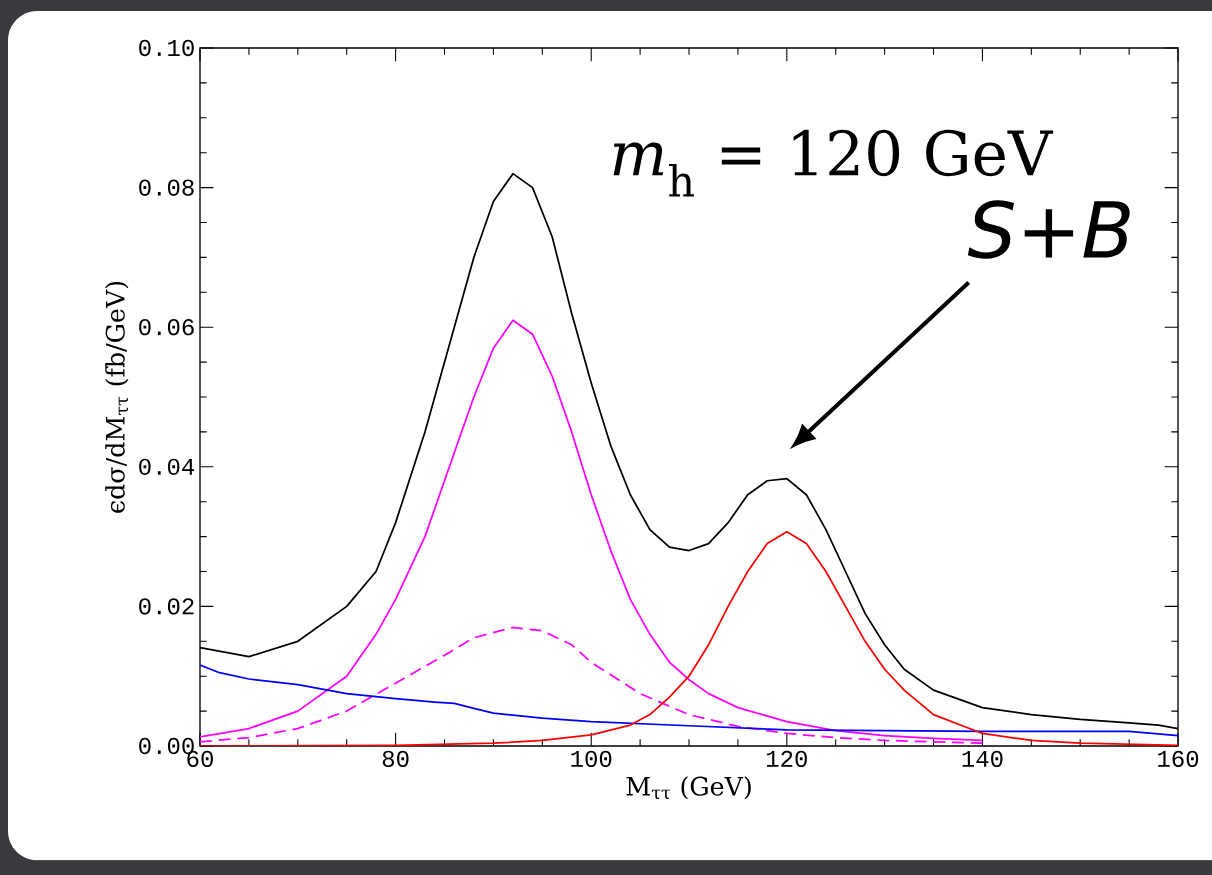 This screenshot has height=875, width=1212. Describe the element at coordinates (167, 466) in the screenshot. I see `y-tick-label: 0.04` at that location.